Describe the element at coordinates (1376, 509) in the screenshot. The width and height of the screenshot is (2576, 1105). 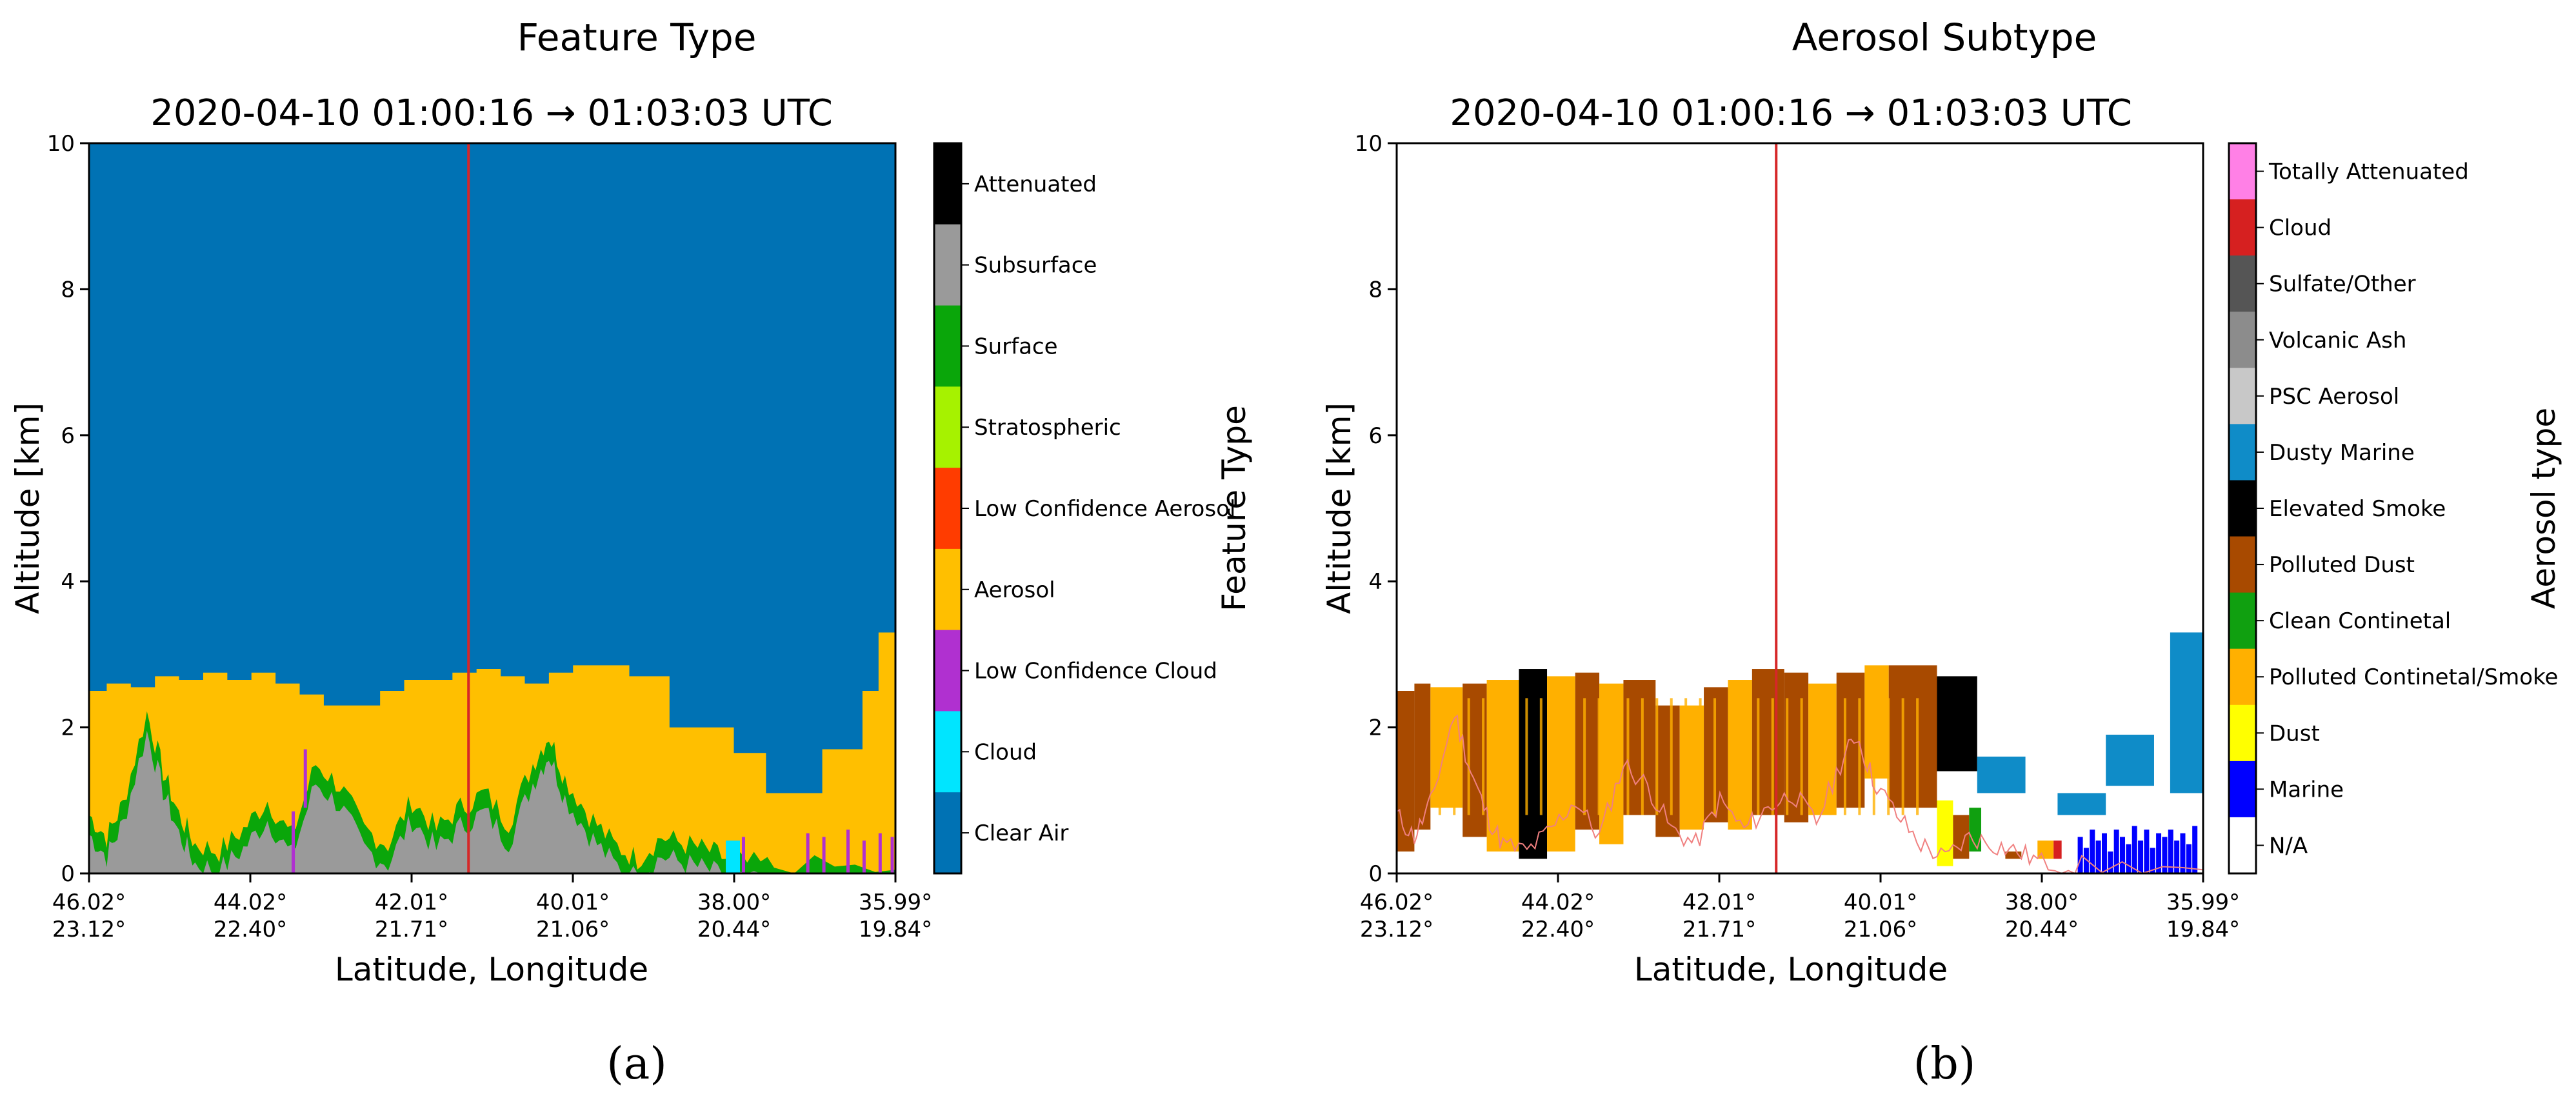
I see `panel-b-y-ticks: 0 2 4 6 8 10` at that location.